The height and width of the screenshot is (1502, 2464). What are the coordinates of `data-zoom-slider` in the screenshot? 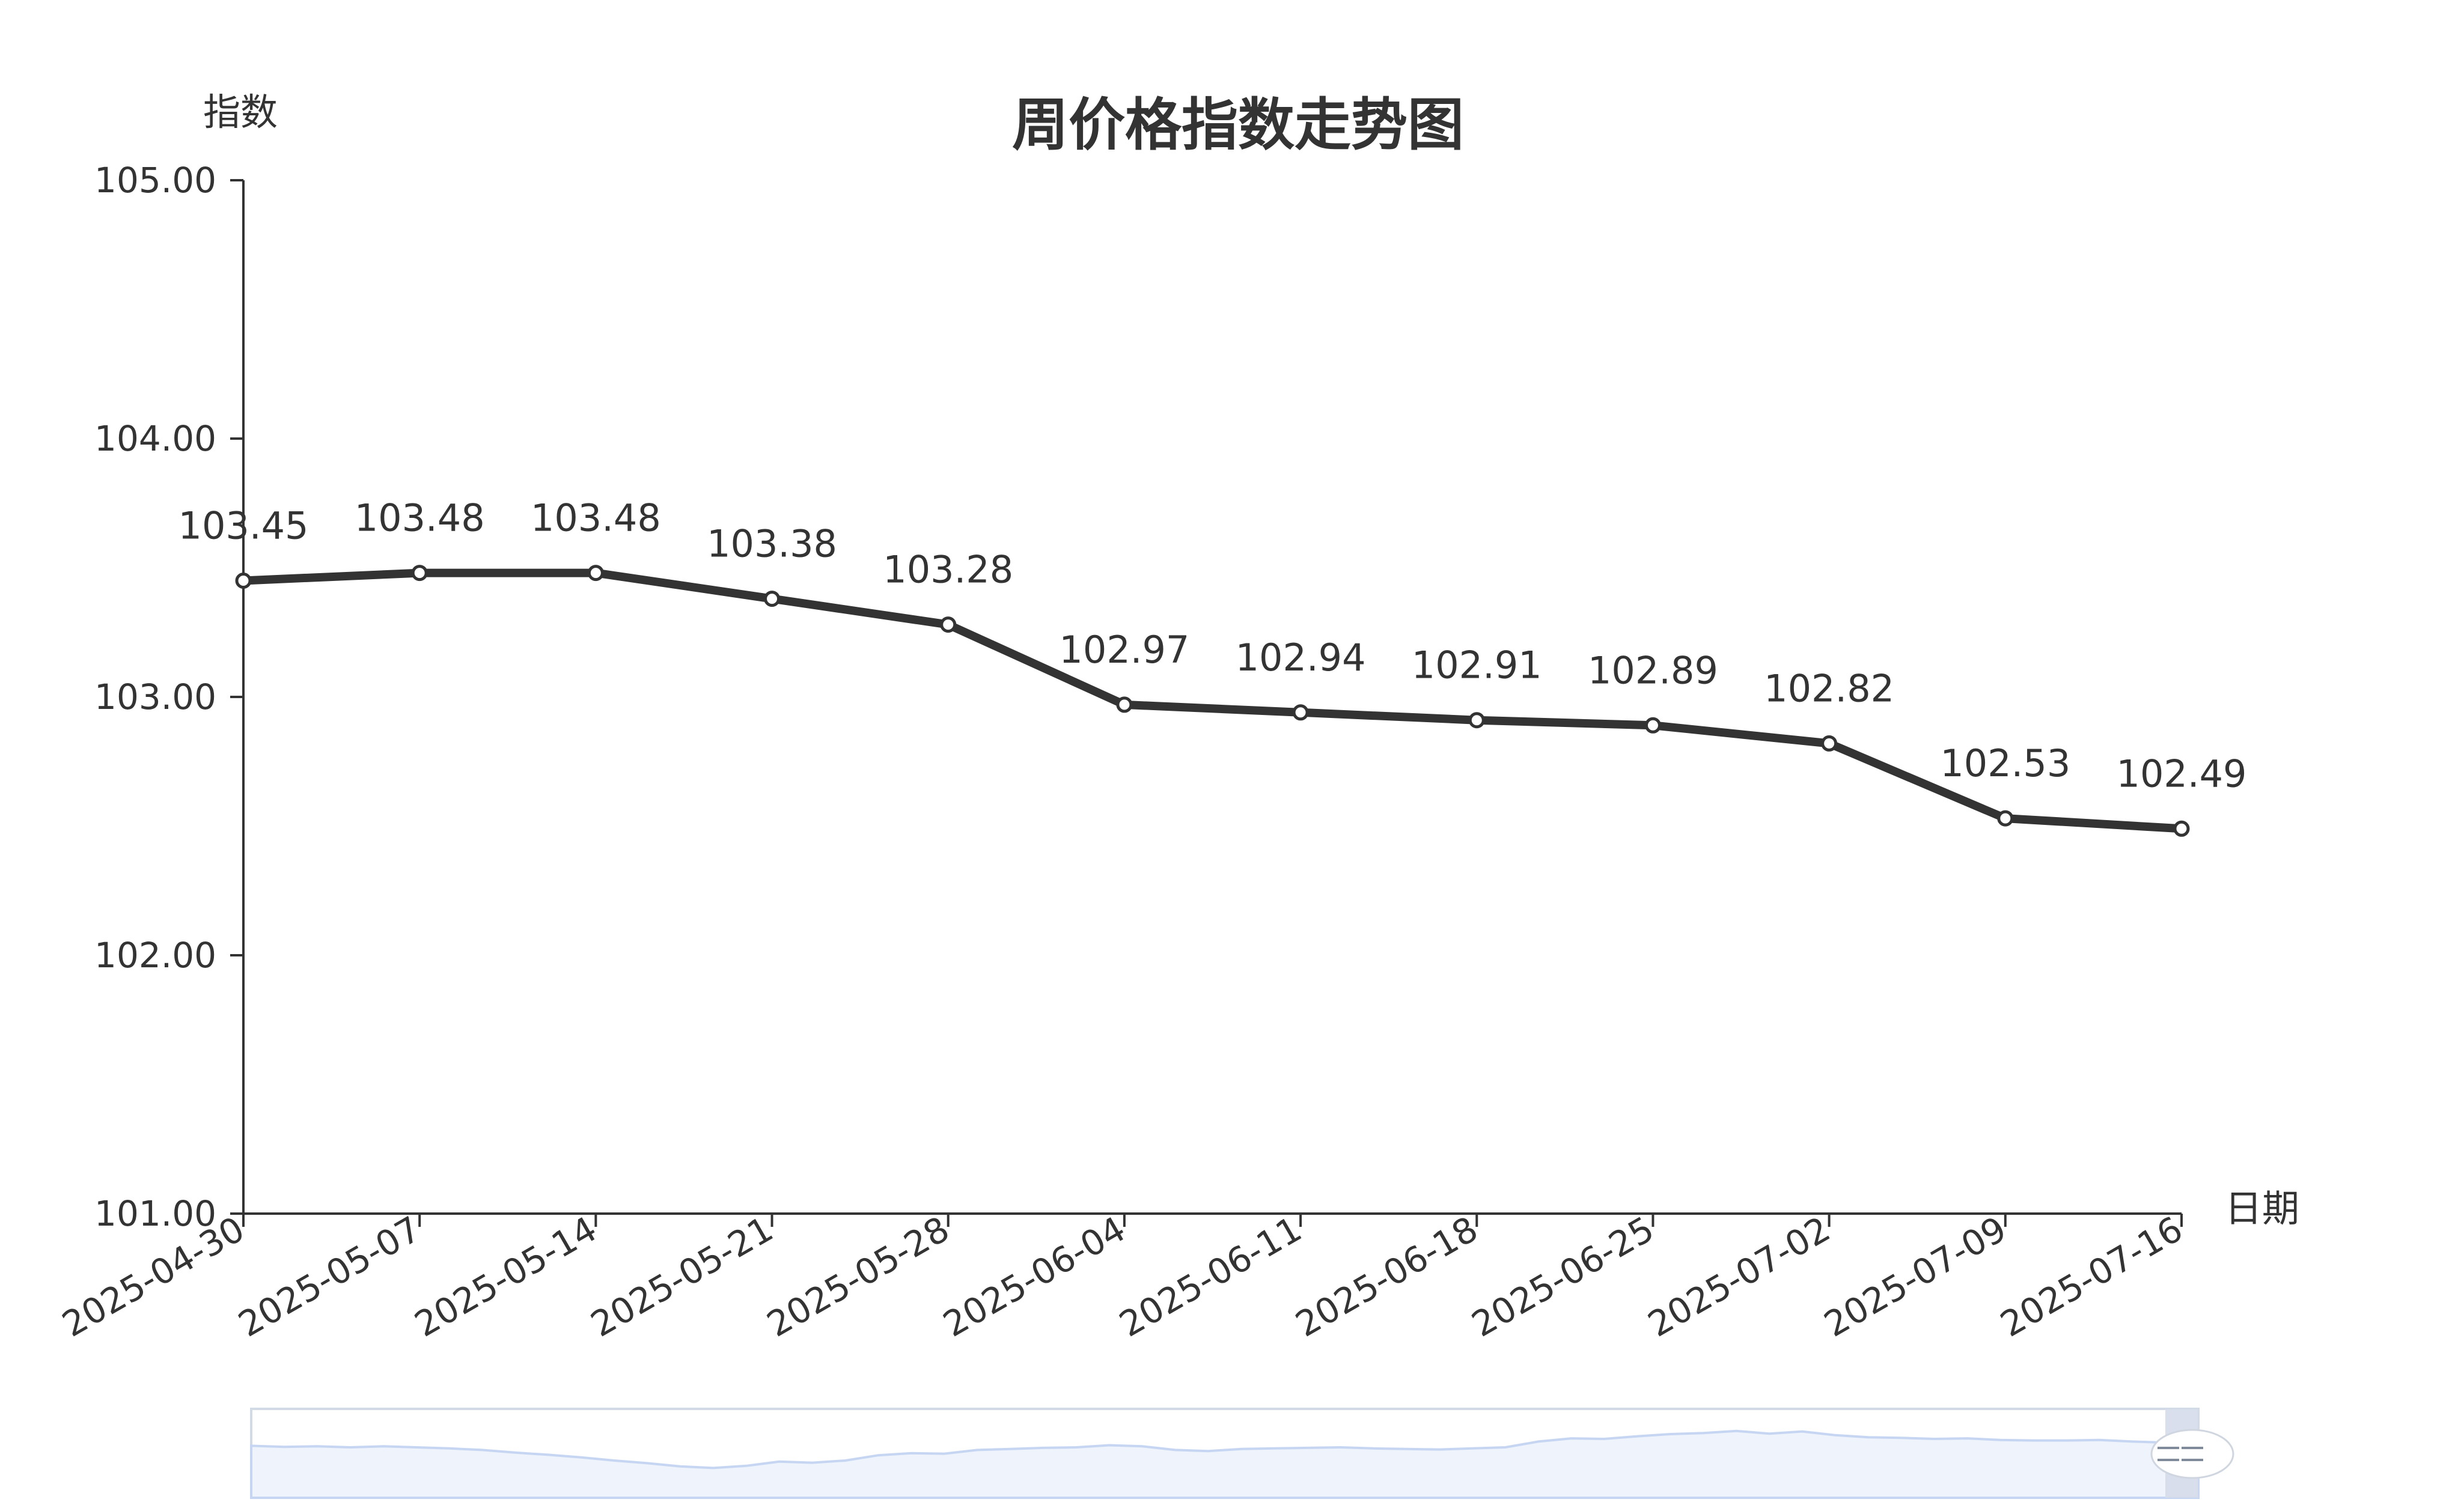 It's located at (1242, 1453).